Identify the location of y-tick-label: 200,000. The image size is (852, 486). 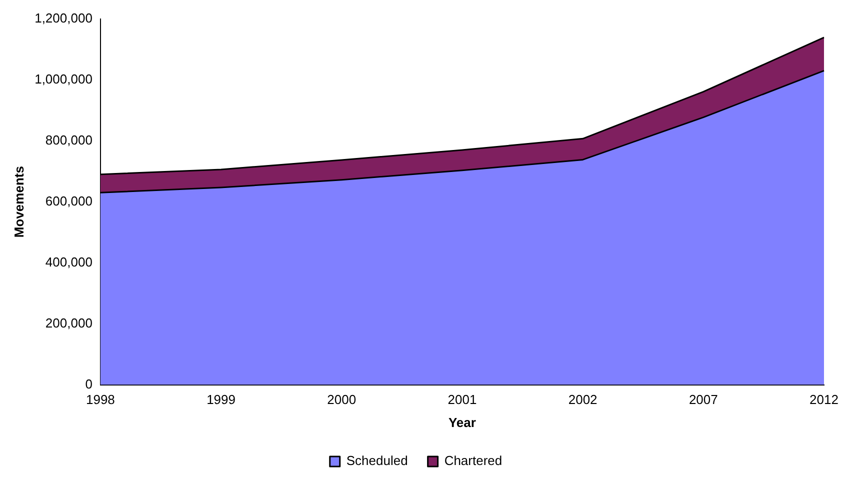
(68, 322).